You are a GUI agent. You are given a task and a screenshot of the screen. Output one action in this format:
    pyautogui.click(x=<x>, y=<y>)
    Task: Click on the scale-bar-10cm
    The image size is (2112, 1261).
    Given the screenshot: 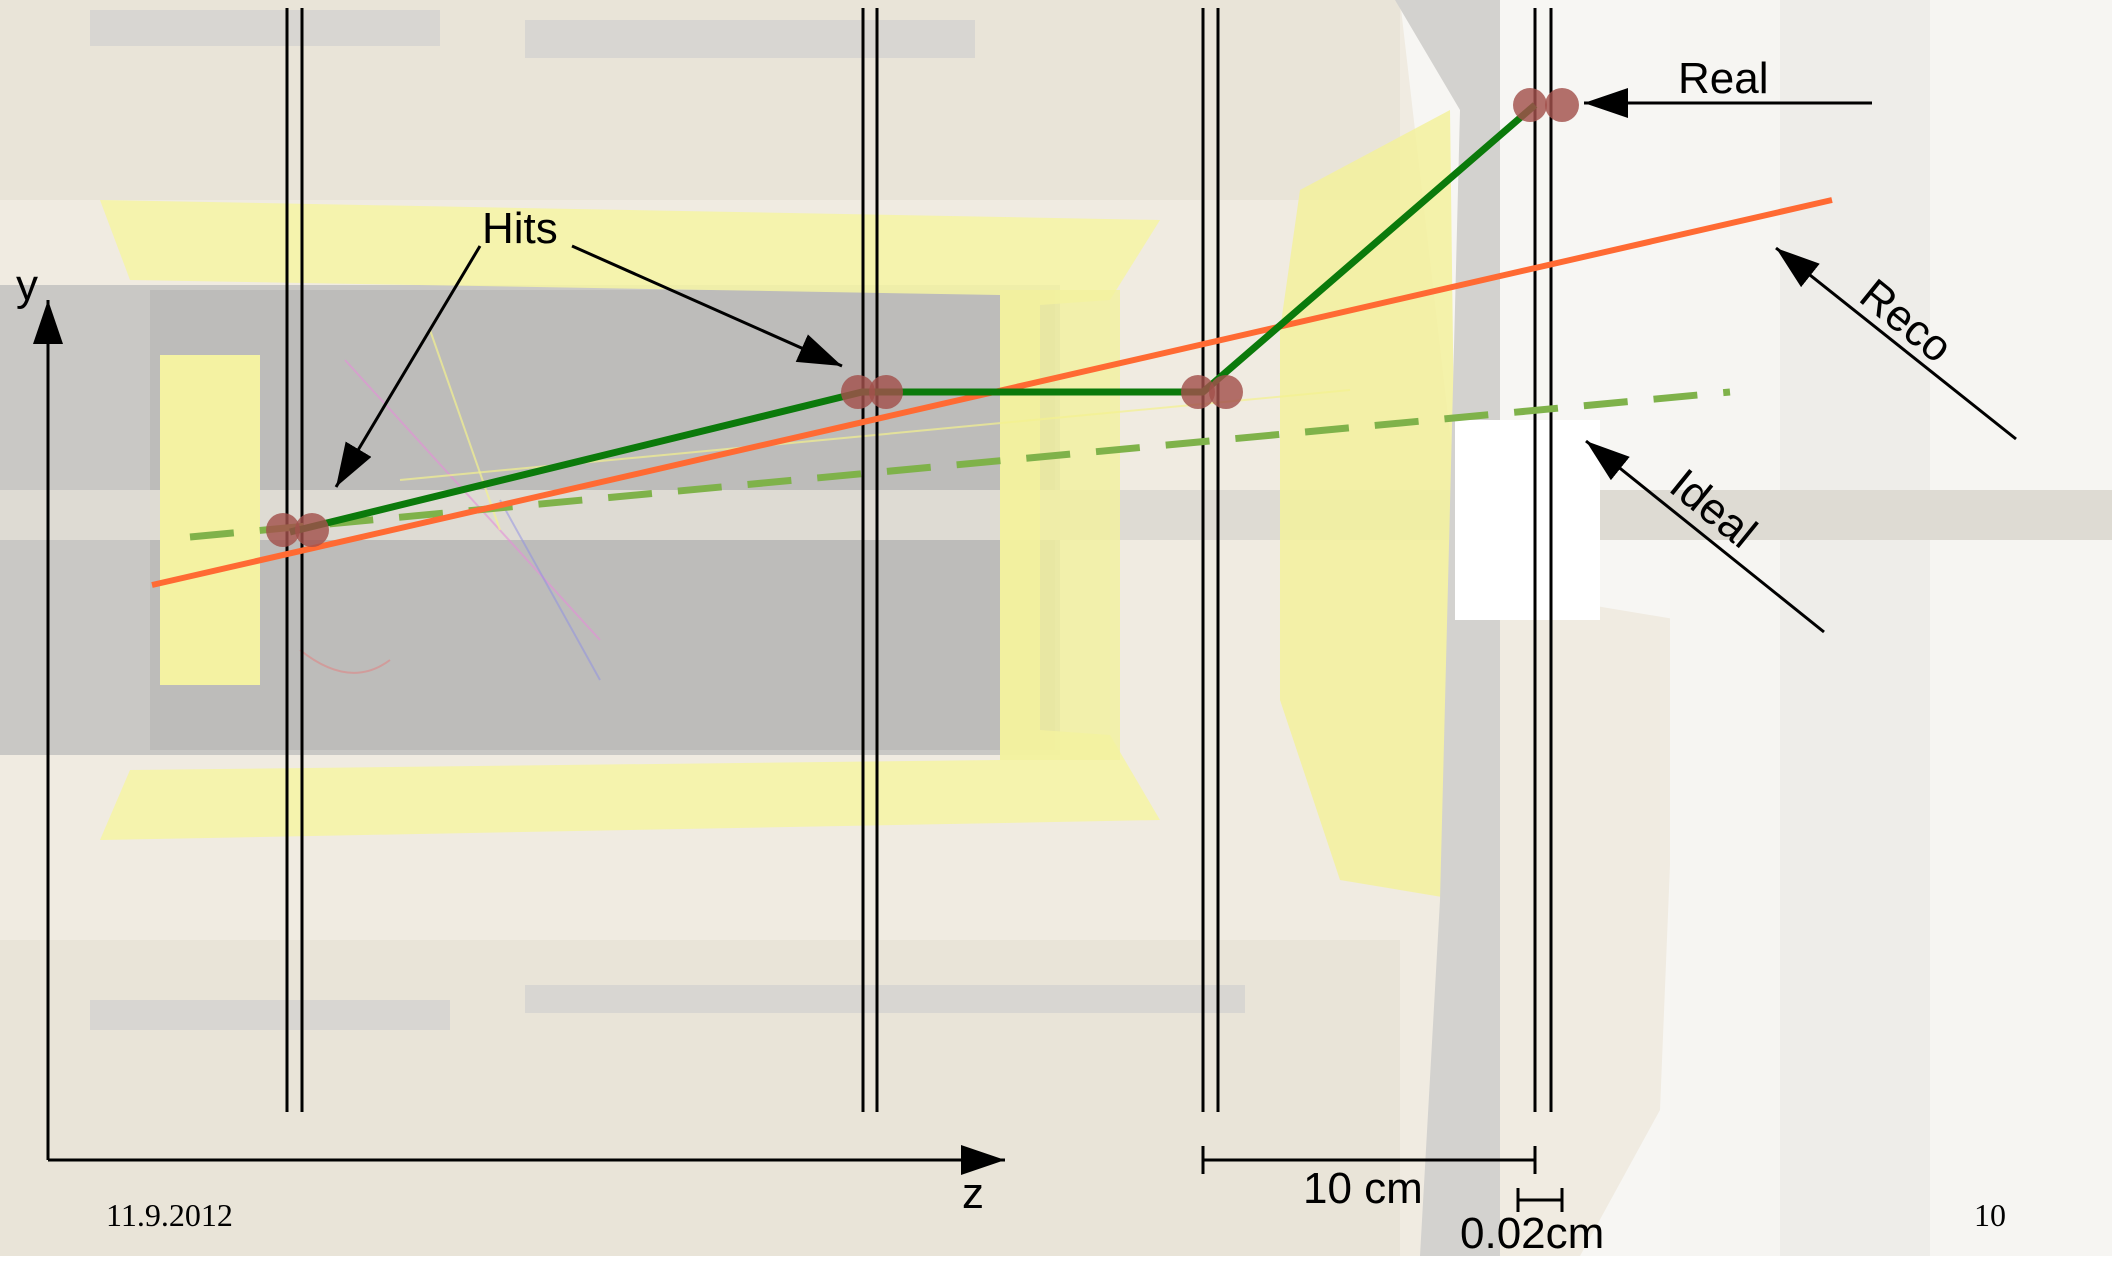 What is the action you would take?
    pyautogui.click(x=1369, y=1160)
    